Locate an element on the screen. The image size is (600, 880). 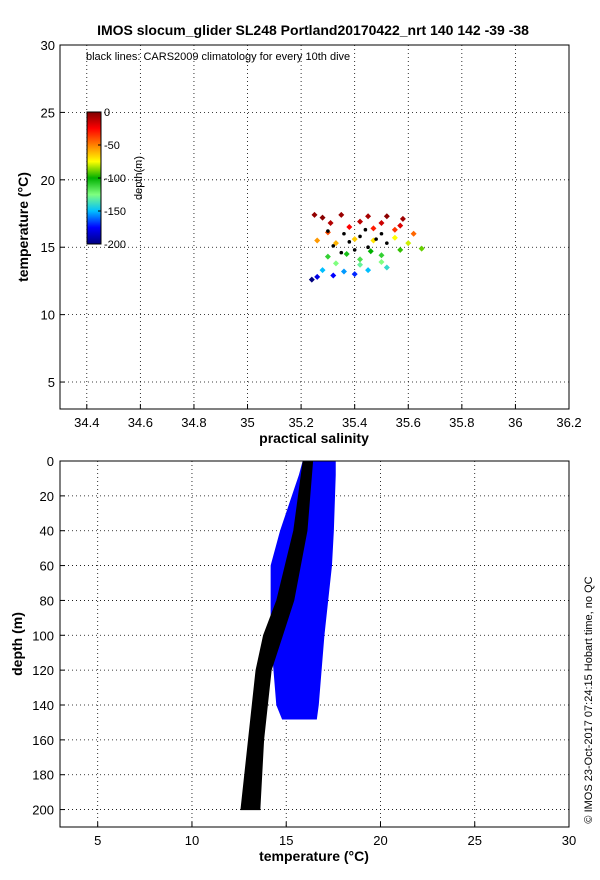
ts-x-tick-label: 36.2 is located at coordinates (568, 422).